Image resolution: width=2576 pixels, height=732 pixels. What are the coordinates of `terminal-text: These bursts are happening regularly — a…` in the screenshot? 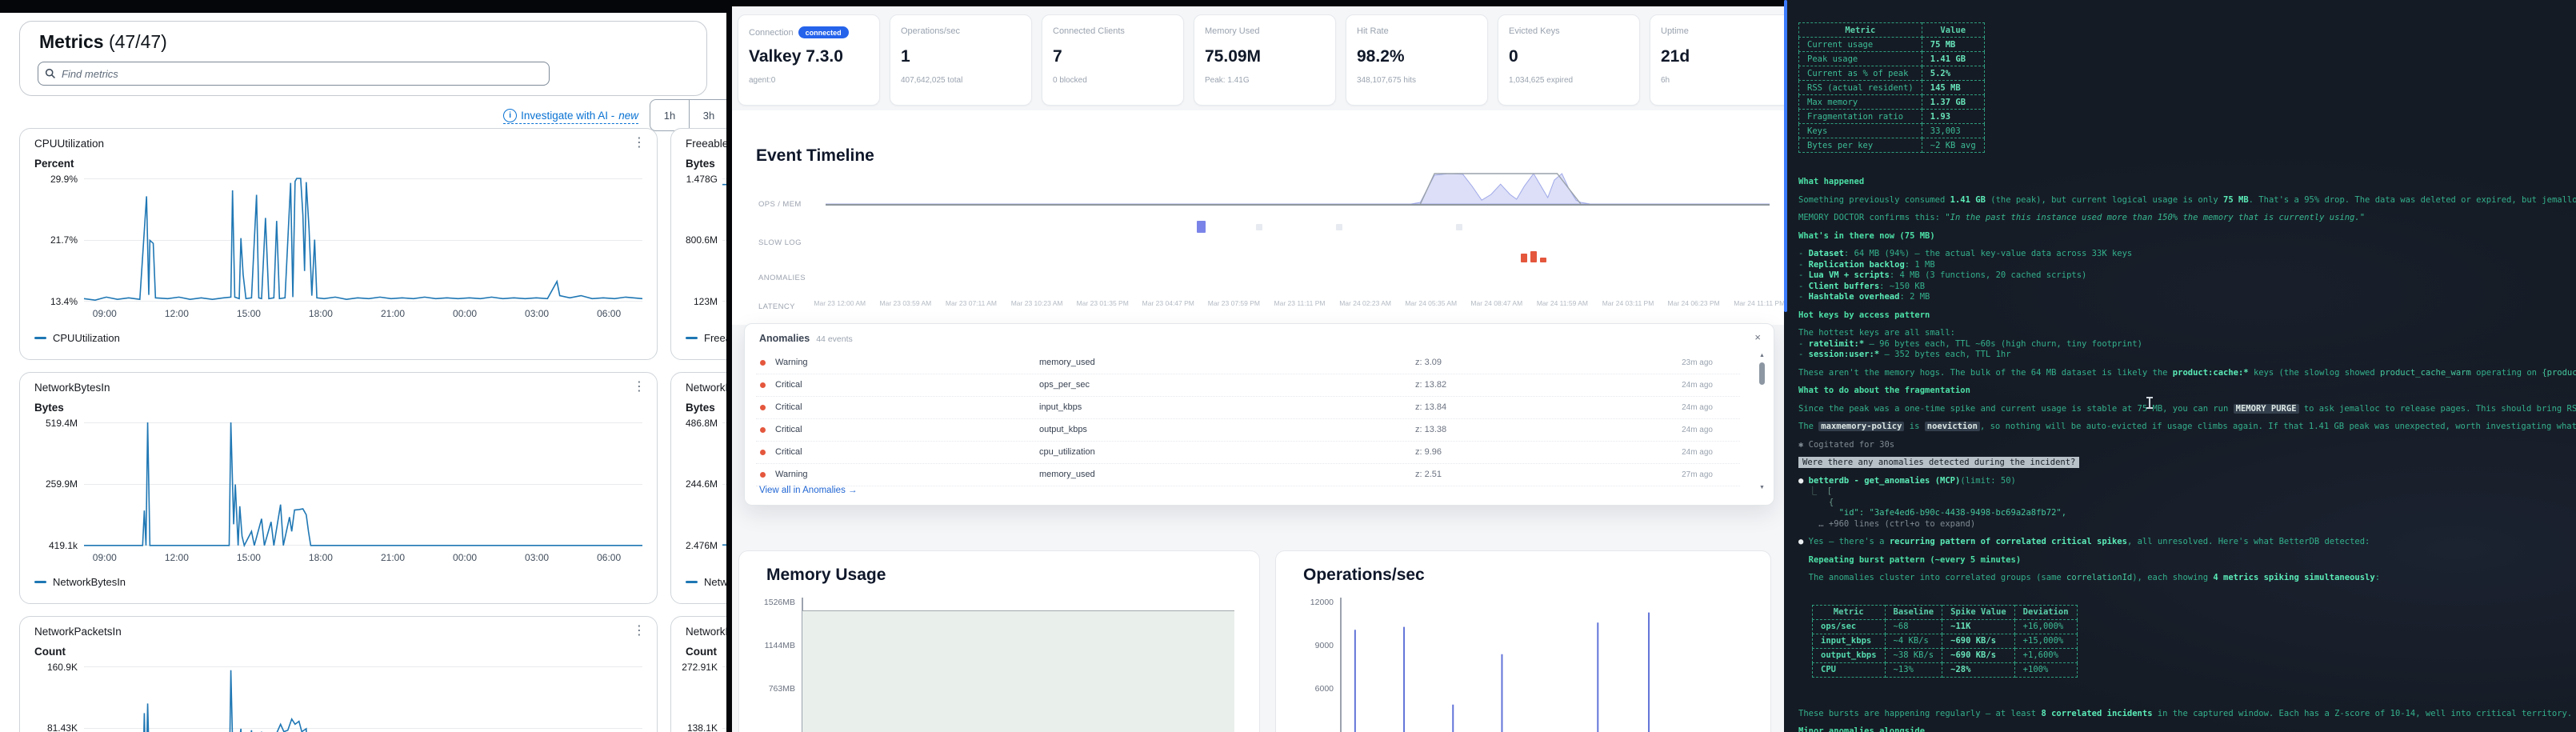 It's located at (1920, 713).